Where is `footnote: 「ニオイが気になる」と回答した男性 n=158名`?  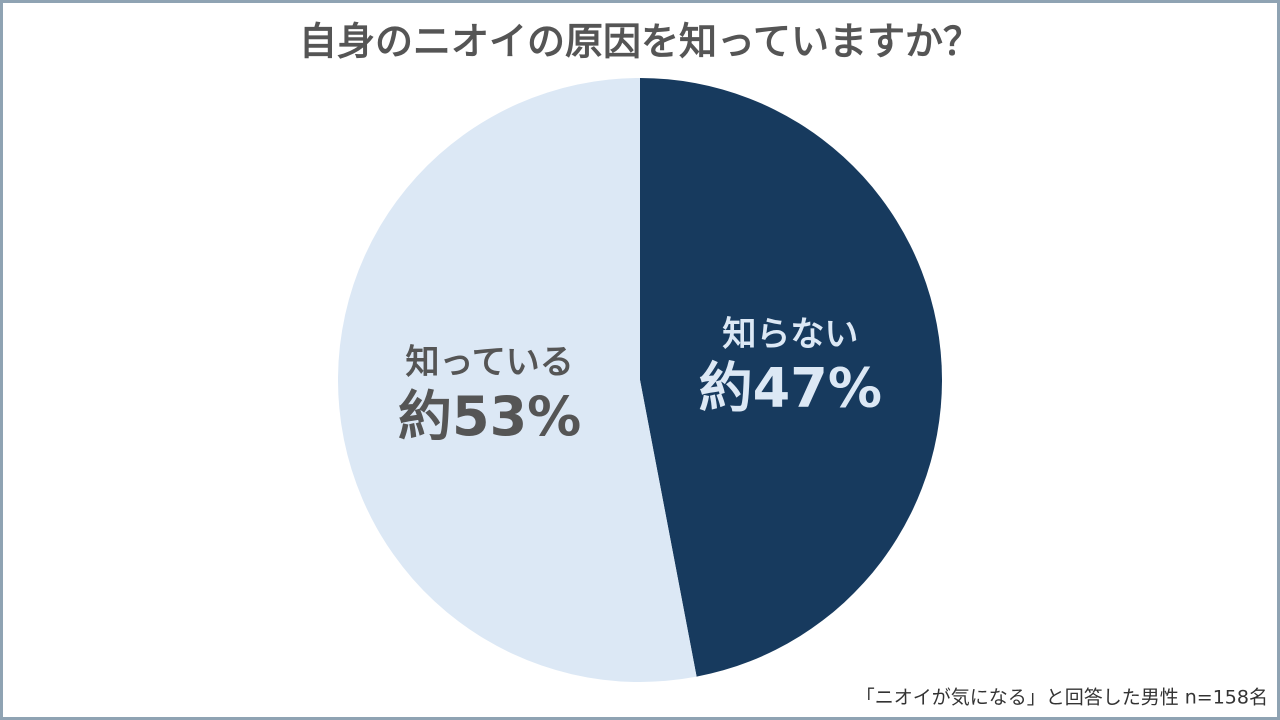
footnote: 「ニオイが気になる」と回答した男性 n=158名 is located at coordinates (1062, 698).